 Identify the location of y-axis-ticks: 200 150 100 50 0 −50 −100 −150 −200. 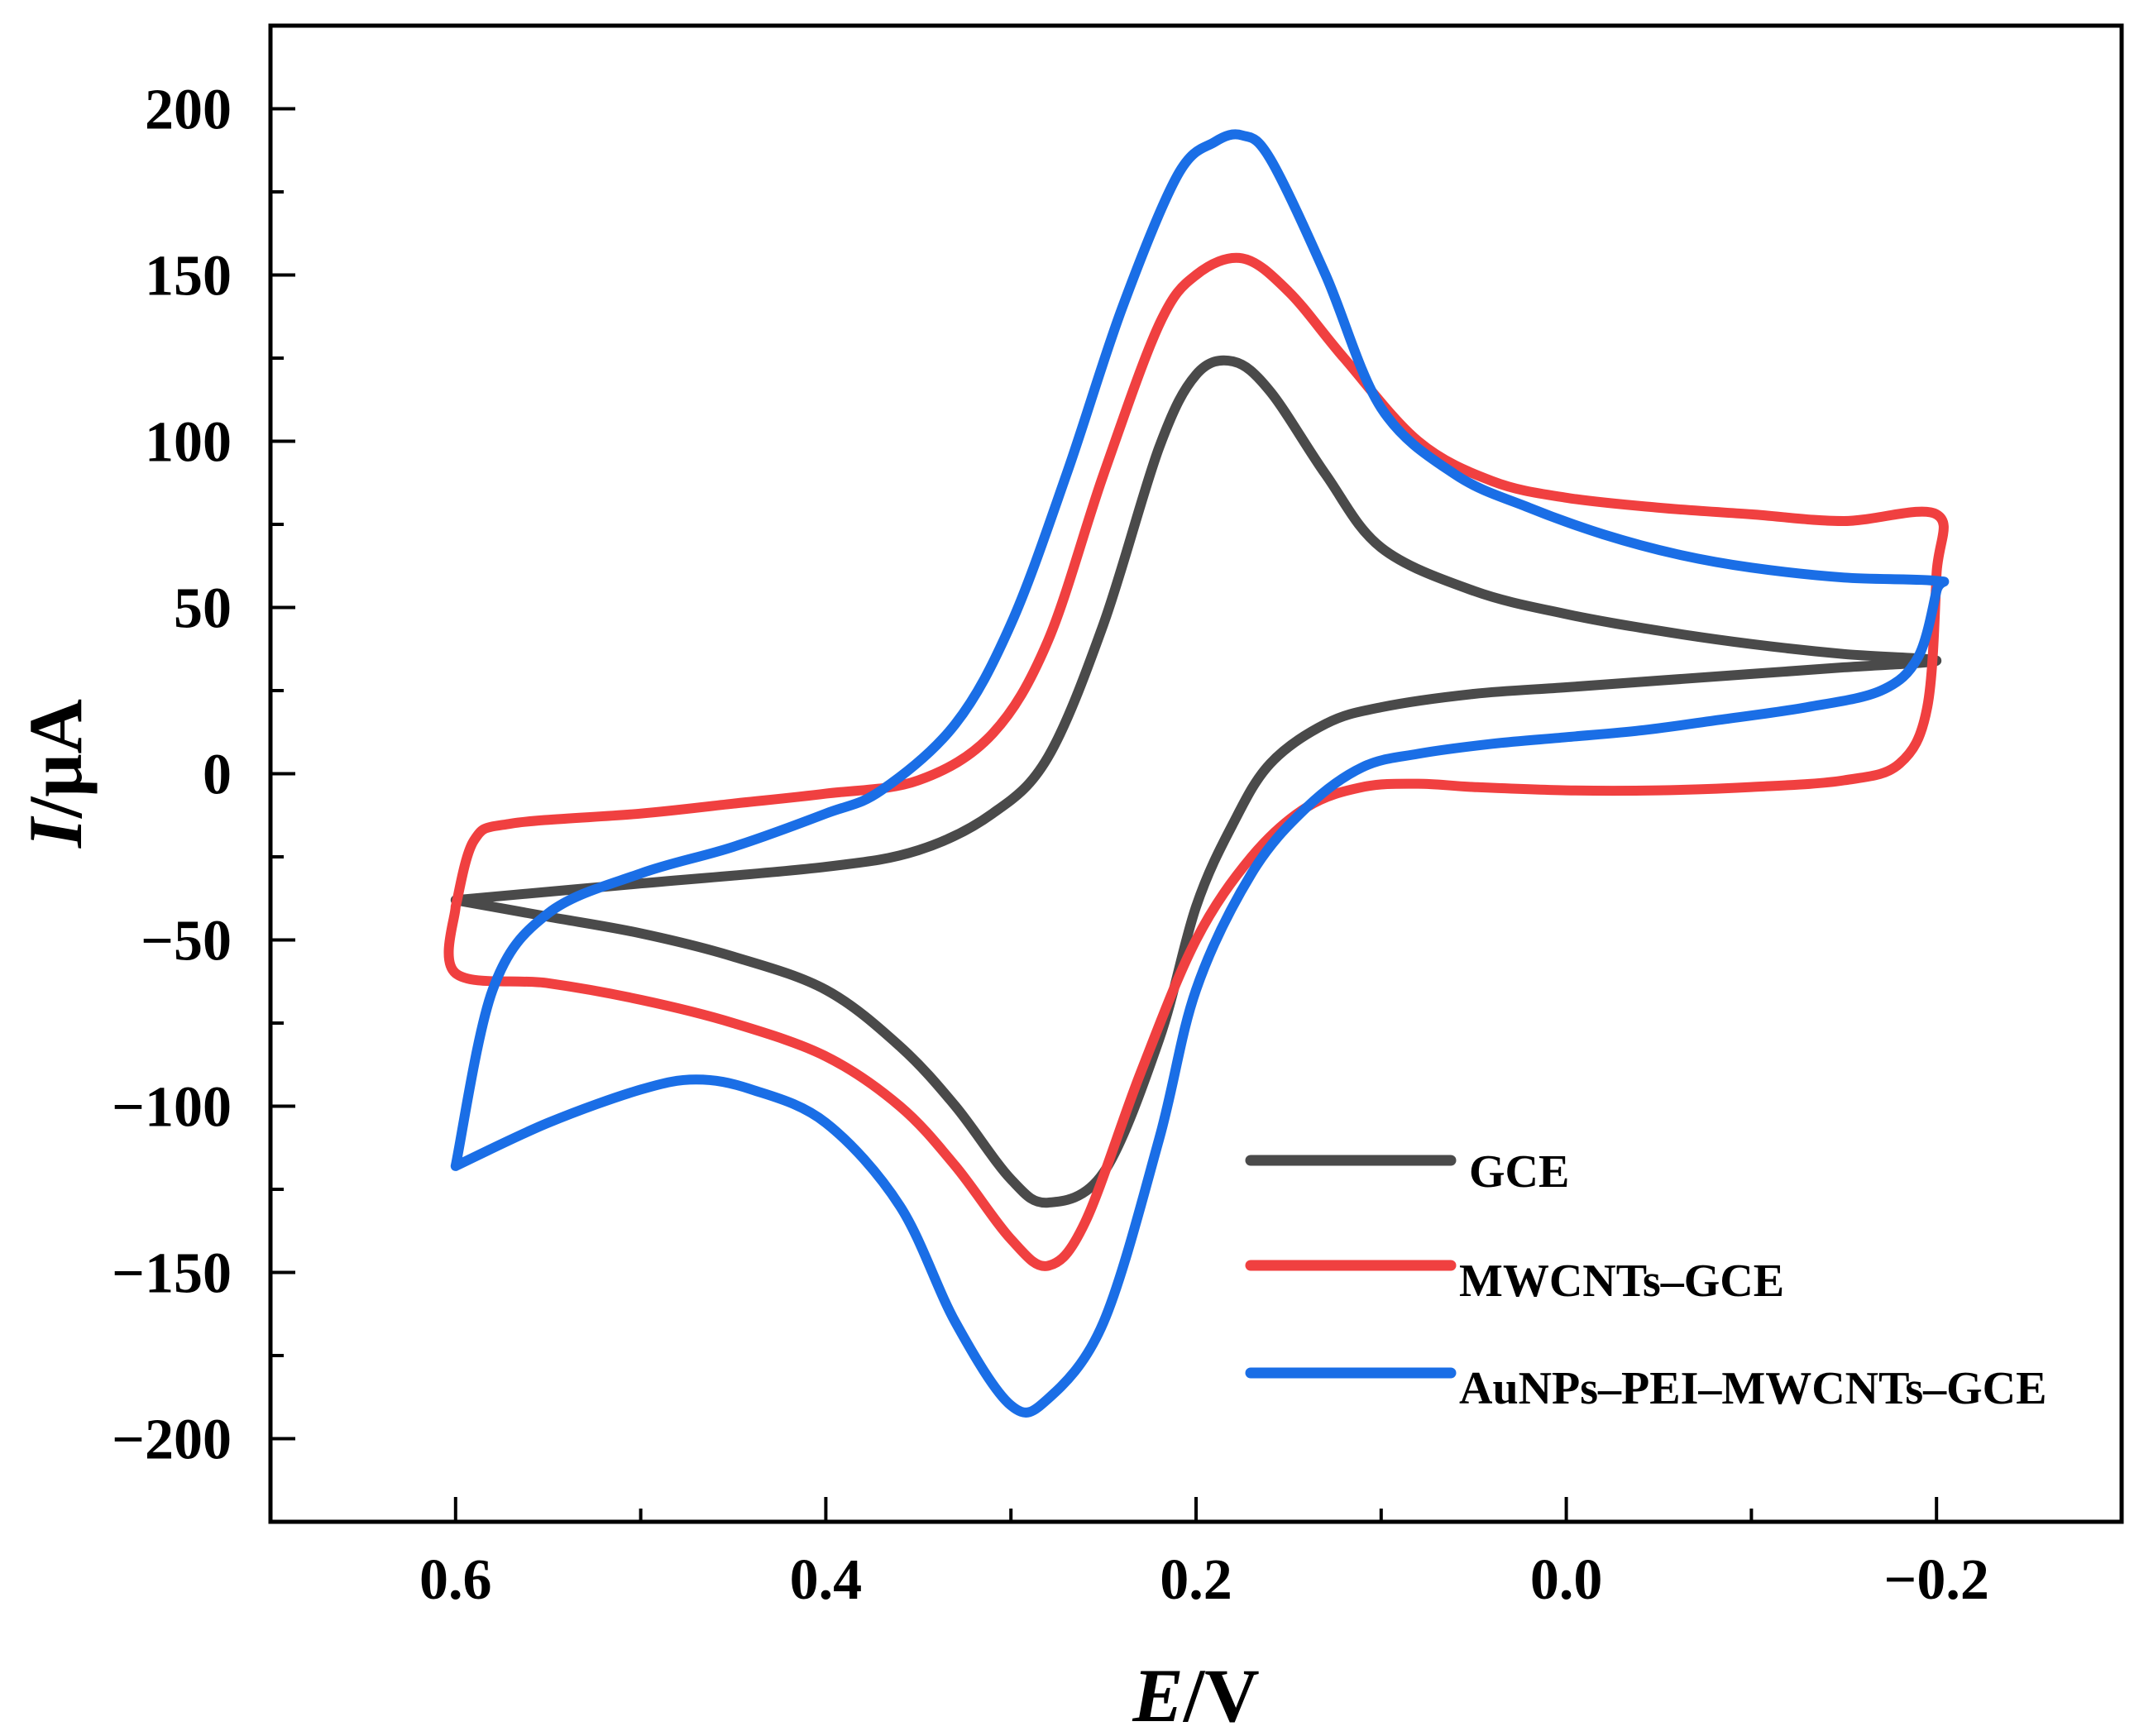
(203, 775).